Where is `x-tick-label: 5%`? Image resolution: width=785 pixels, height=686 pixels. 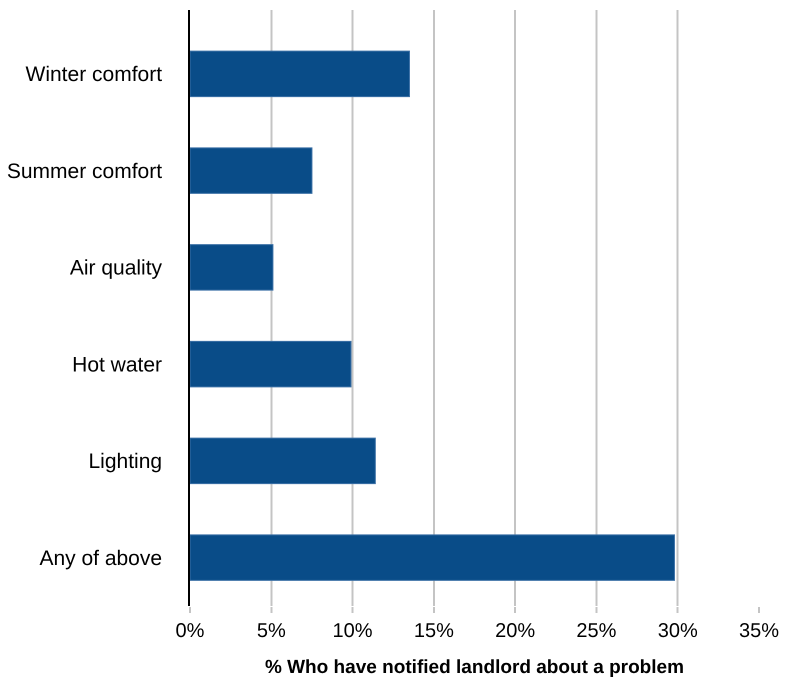
x-tick-label: 5% is located at coordinates (271, 631).